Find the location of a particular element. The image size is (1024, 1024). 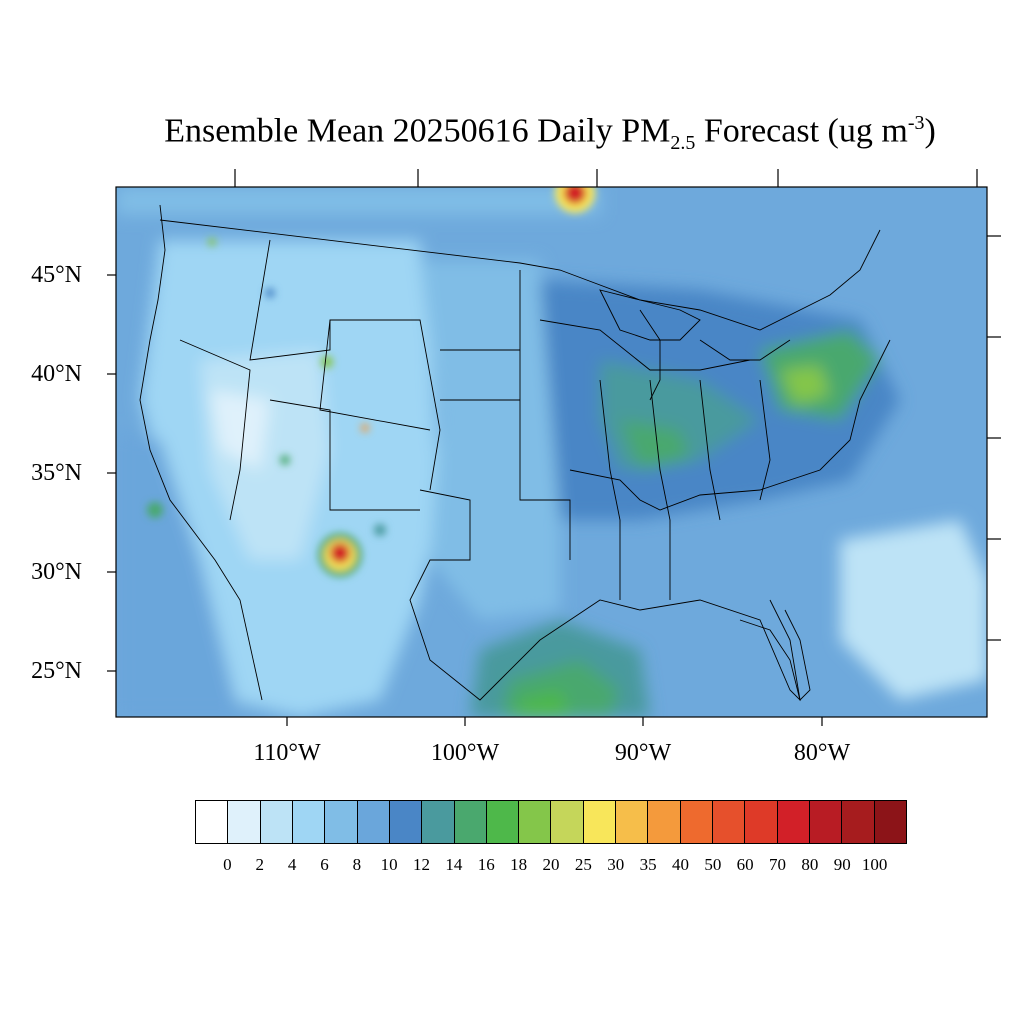

lat-label-40n: 40°N is located at coordinates (56, 374).